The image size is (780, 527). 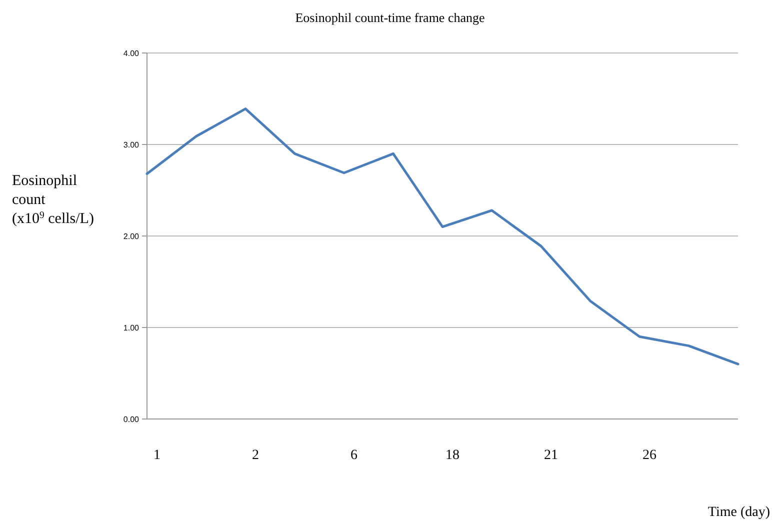 What do you see at coordinates (255, 455) in the screenshot?
I see `x-tick-label: 2` at bounding box center [255, 455].